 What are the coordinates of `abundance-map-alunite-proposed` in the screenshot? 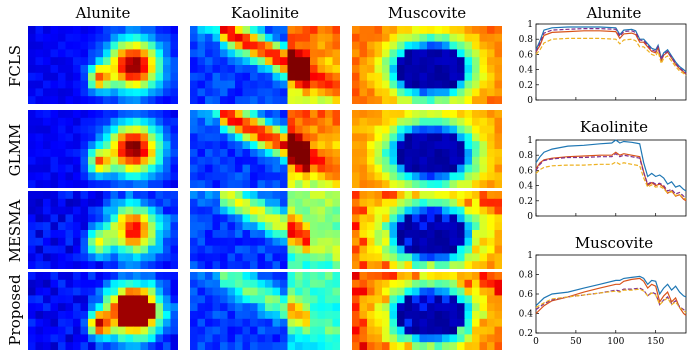 It's located at (103, 311).